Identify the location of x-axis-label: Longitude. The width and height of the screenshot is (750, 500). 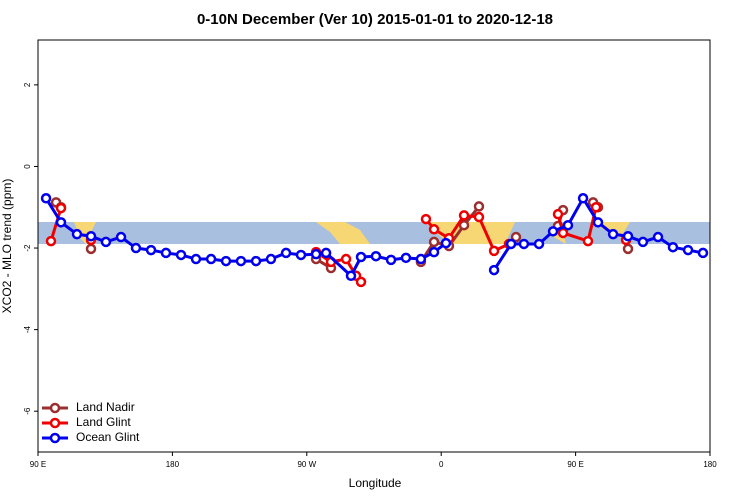
(375, 483).